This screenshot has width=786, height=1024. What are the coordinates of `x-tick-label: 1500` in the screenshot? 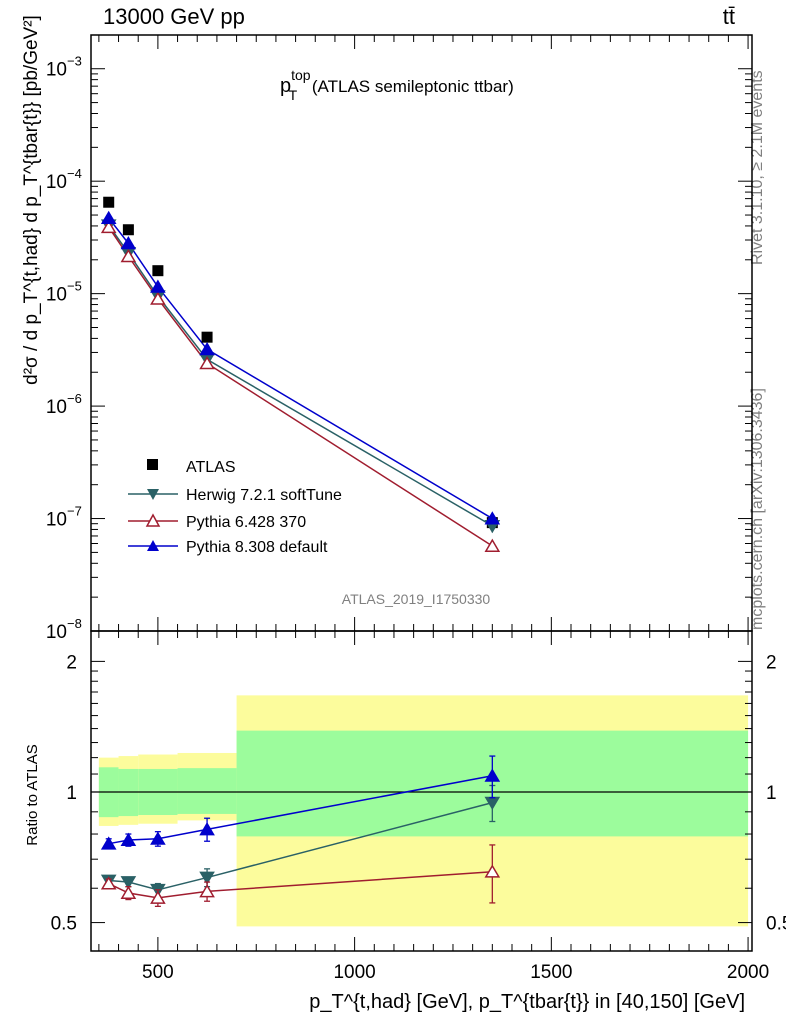 It's located at (551, 972).